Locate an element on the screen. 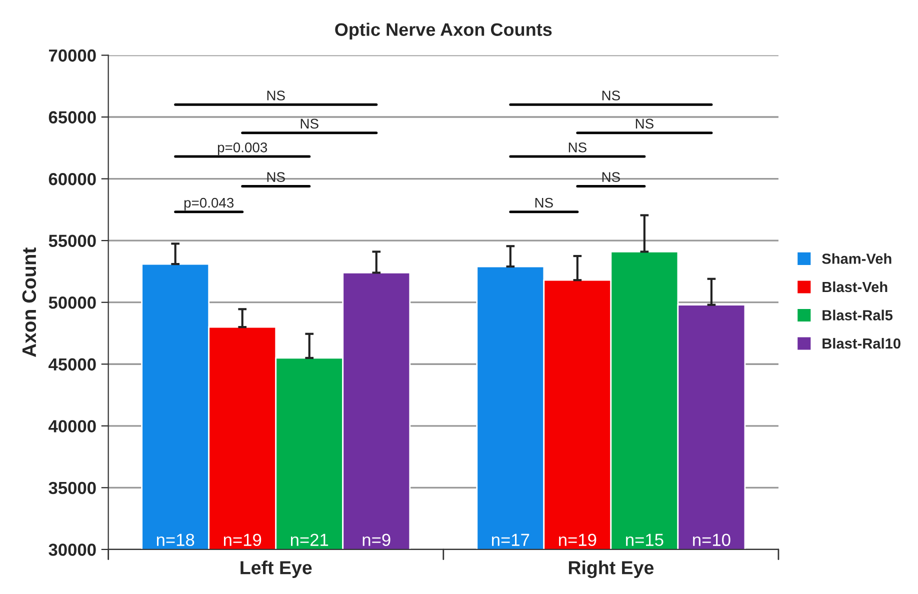 The width and height of the screenshot is (918, 594). annotation: n=17 is located at coordinates (511, 540).